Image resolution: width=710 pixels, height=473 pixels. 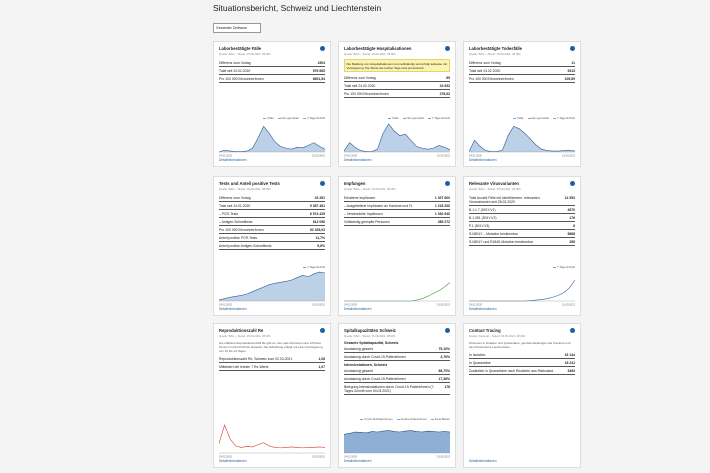 What do you see at coordinates (272, 230) in the screenshot?
I see `metric-row: Pro 100 000 Einwohner/innen 92 329,03` at bounding box center [272, 230].